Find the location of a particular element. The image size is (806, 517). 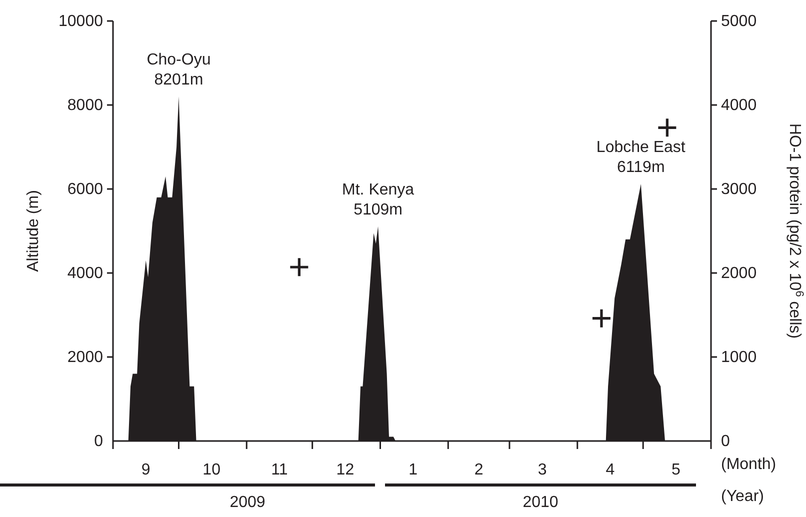

x-tick-label: 3 is located at coordinates (542, 469).